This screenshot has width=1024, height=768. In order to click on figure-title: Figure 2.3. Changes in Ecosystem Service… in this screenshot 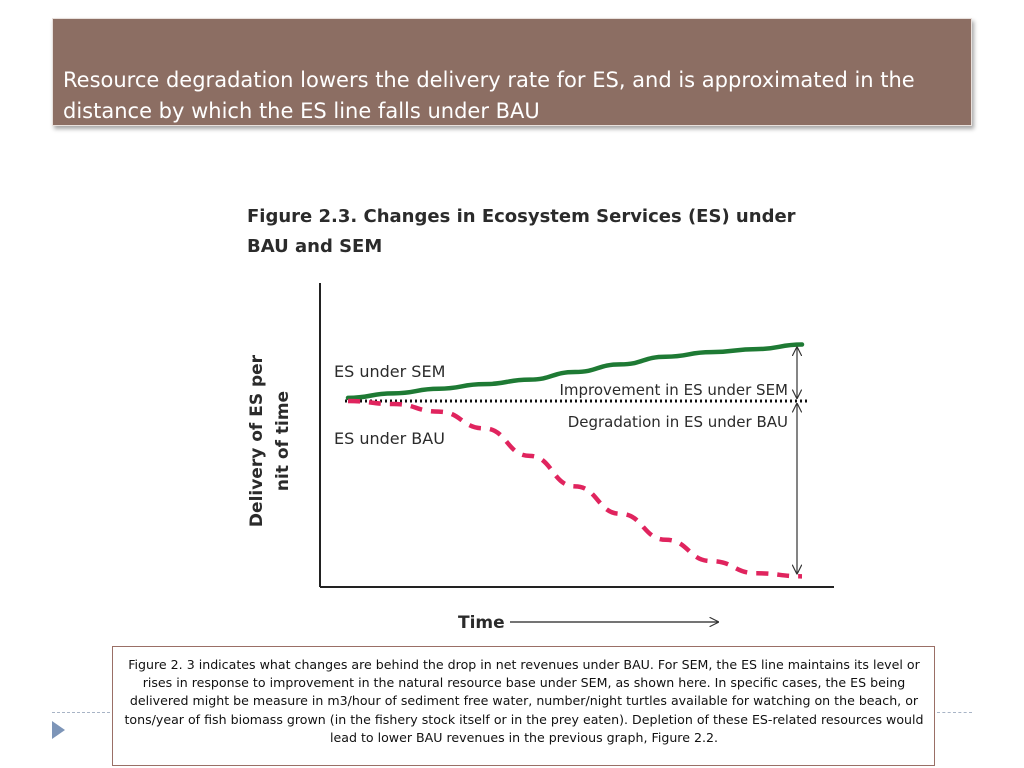, I will do `click(521, 231)`.